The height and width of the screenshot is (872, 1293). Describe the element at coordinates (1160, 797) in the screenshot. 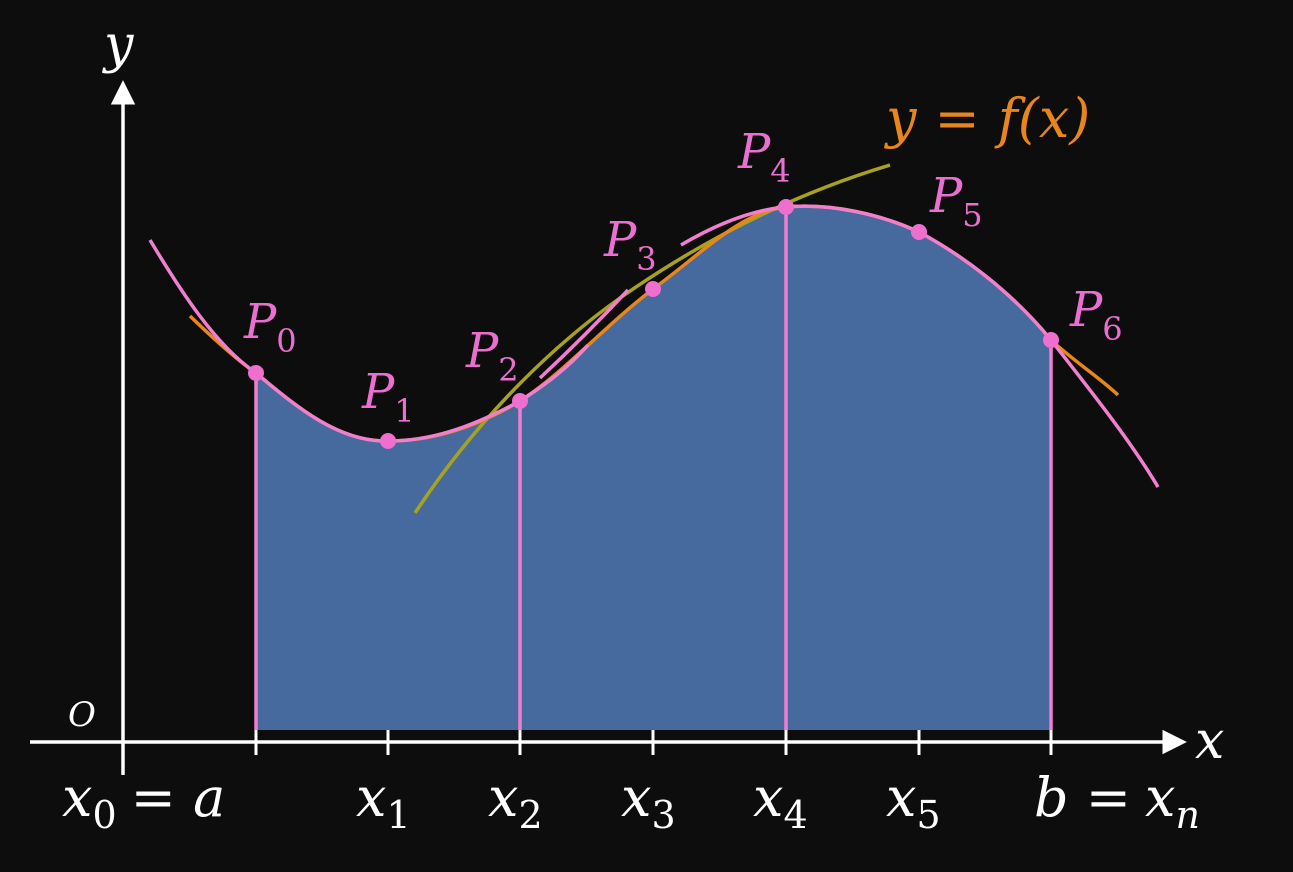

I see `tick-label-xn-base: x` at that location.